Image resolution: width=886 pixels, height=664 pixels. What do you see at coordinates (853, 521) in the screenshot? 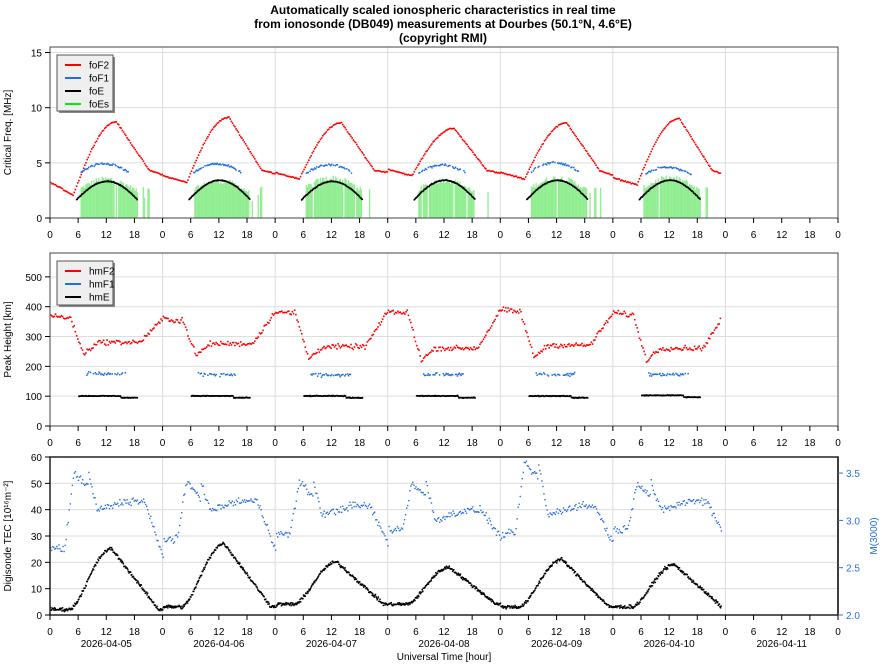
I see `right-y-tick-label: 3.0` at bounding box center [853, 521].